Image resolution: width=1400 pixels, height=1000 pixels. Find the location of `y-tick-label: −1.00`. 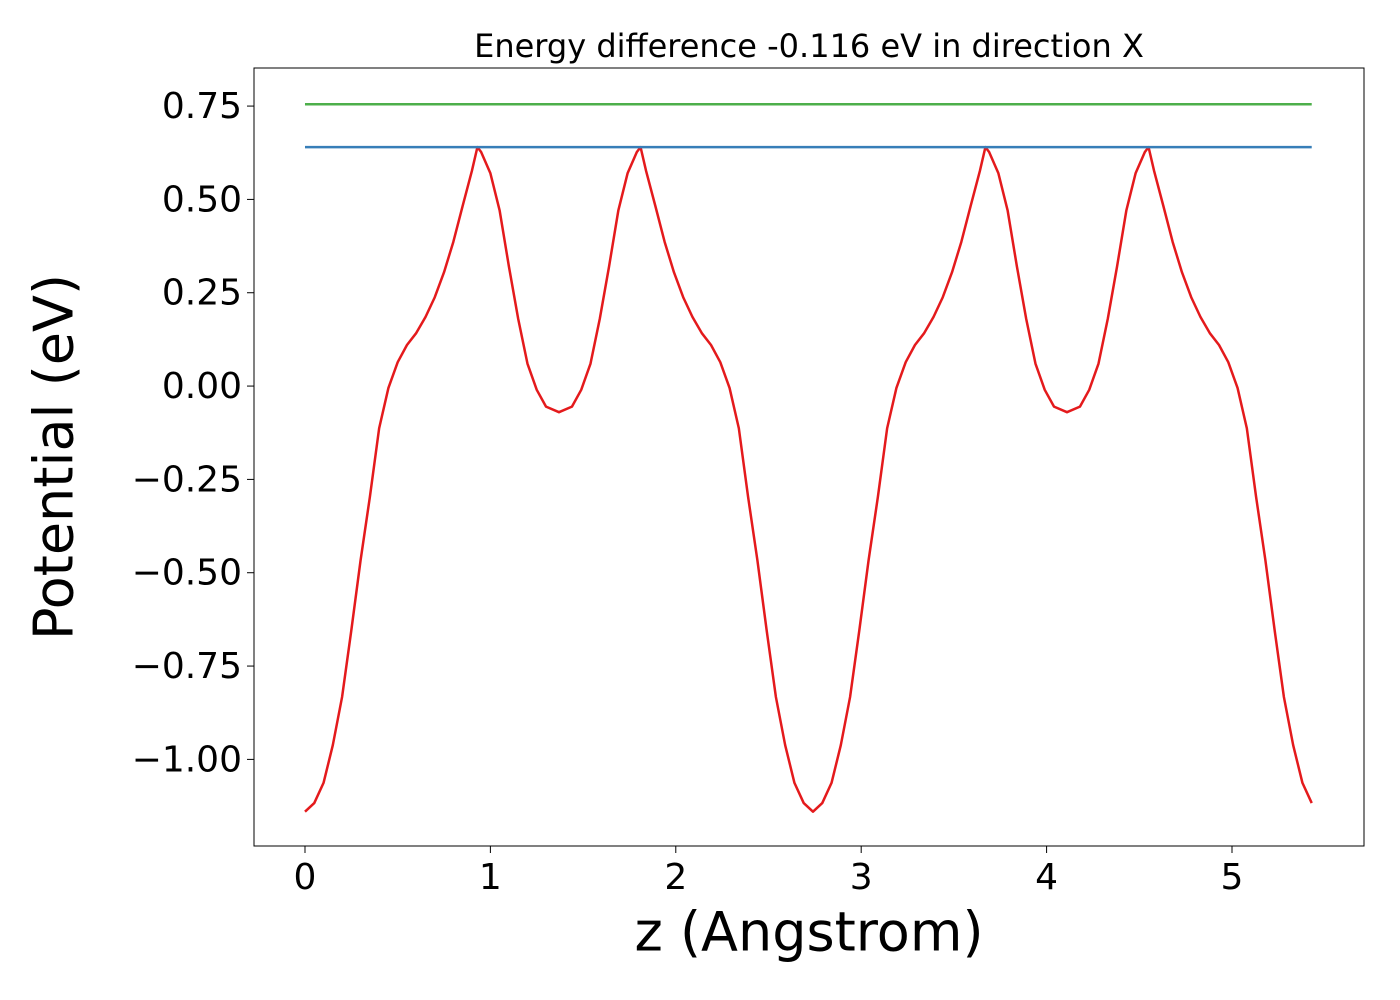

y-tick-label: −1.00 is located at coordinates (187, 759).